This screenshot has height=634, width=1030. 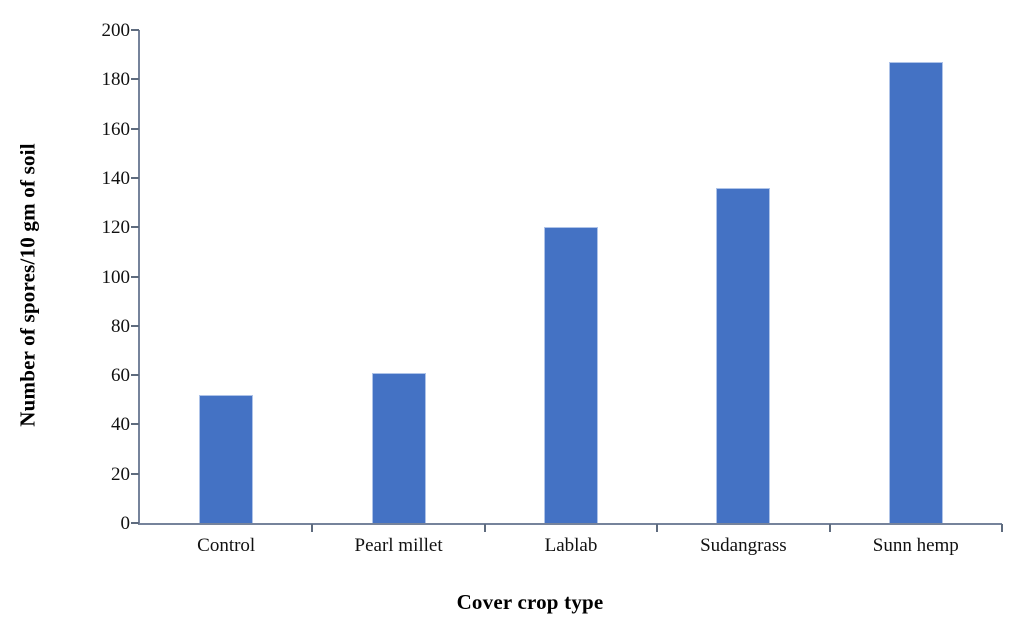 What do you see at coordinates (27, 285) in the screenshot?
I see `y-axis-title: Number of spores/10 gm of soil` at bounding box center [27, 285].